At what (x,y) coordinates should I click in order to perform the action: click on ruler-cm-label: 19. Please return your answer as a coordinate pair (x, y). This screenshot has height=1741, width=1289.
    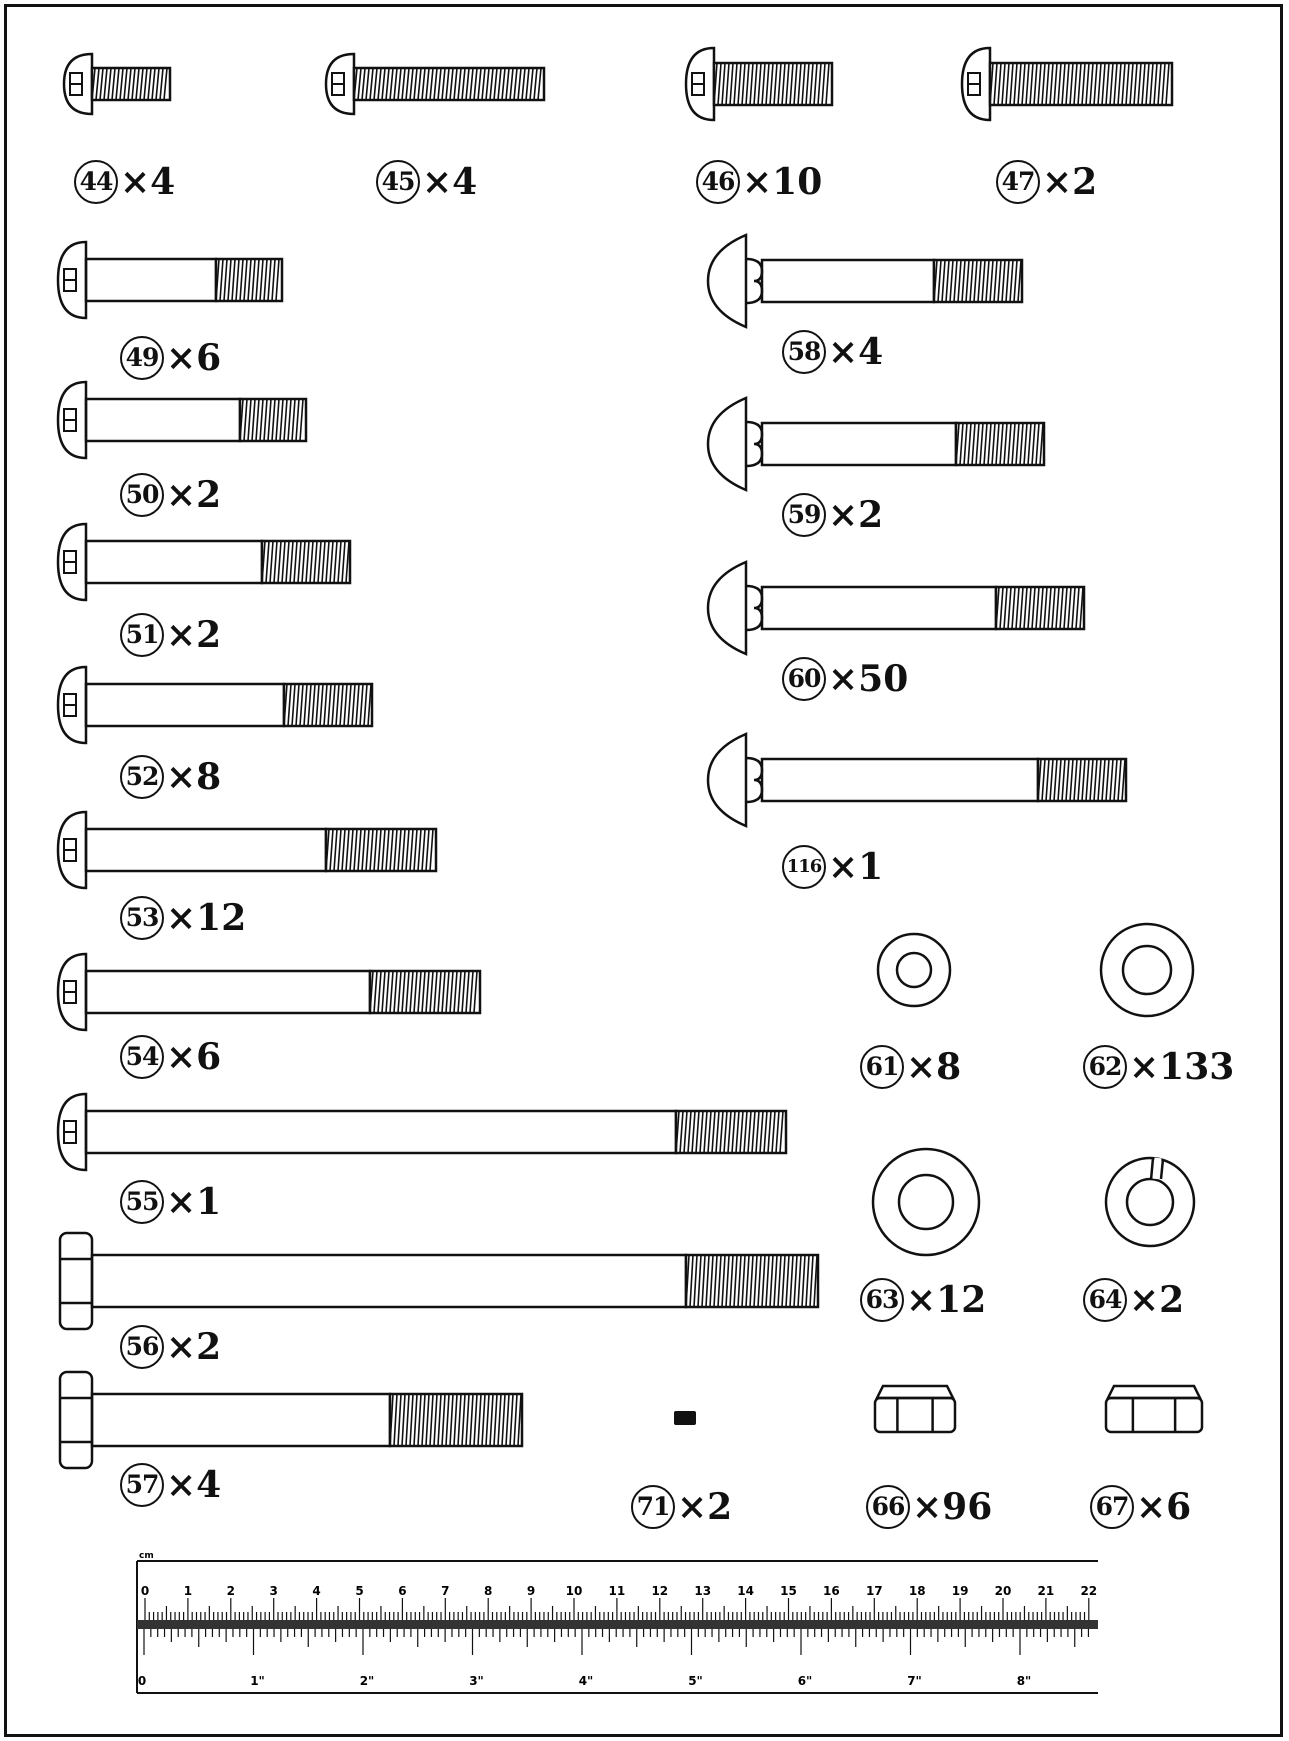
    Looking at the image, I should click on (960, 1591).